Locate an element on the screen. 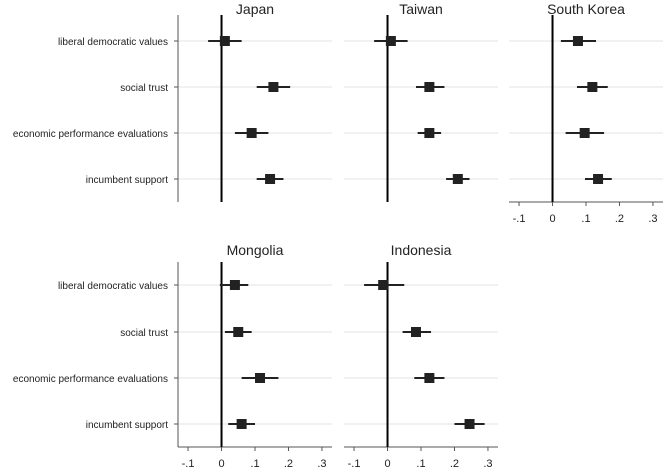 This screenshot has width=663, height=475. panel-title-japan: Japan is located at coordinates (255, 9).